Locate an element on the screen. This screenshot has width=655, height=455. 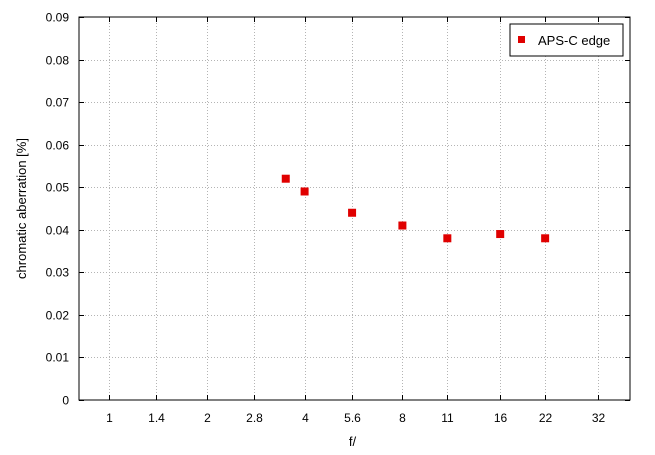
x-tick-label: 11 is located at coordinates (447, 418).